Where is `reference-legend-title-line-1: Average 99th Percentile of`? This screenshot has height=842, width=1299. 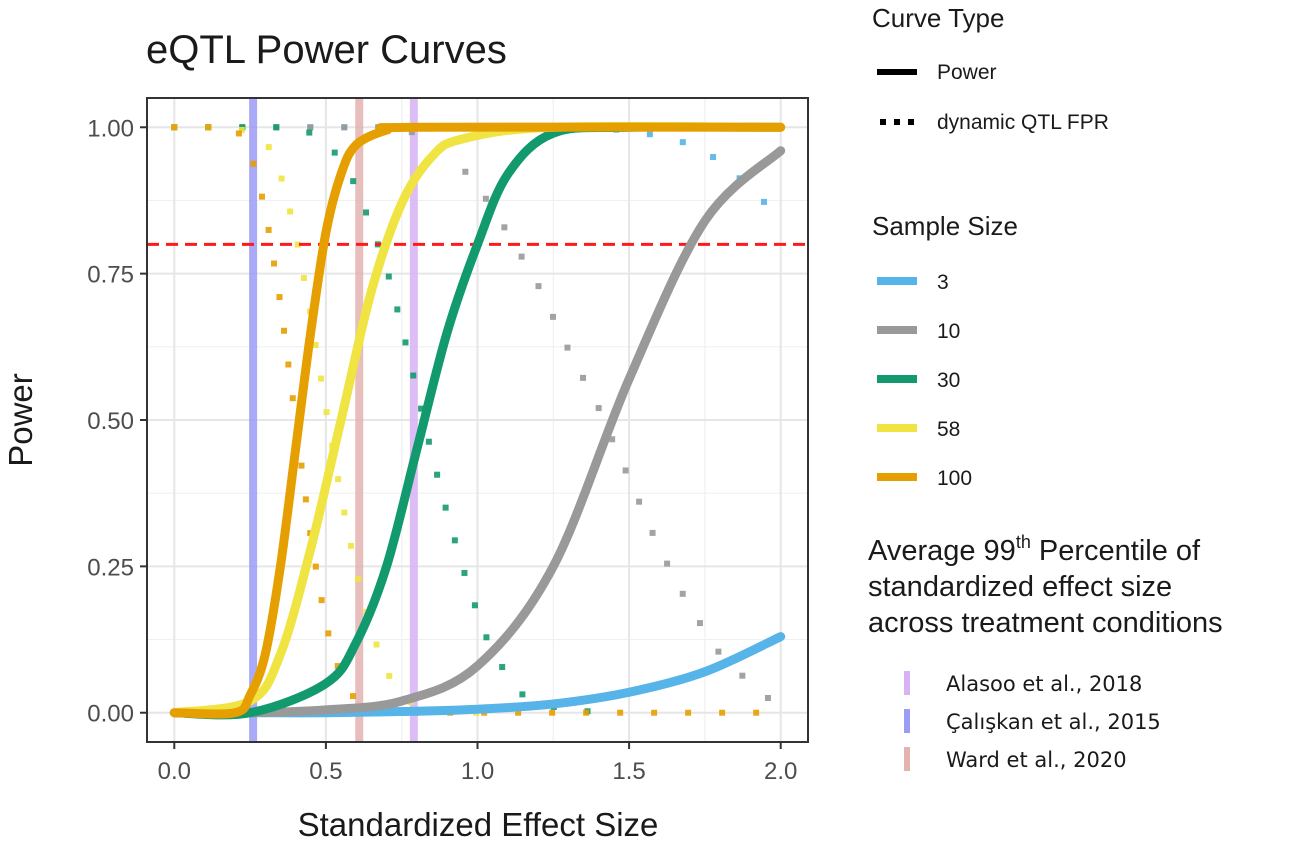
reference-legend-title-line-1: Average 99th Percentile of is located at coordinates (1034, 549).